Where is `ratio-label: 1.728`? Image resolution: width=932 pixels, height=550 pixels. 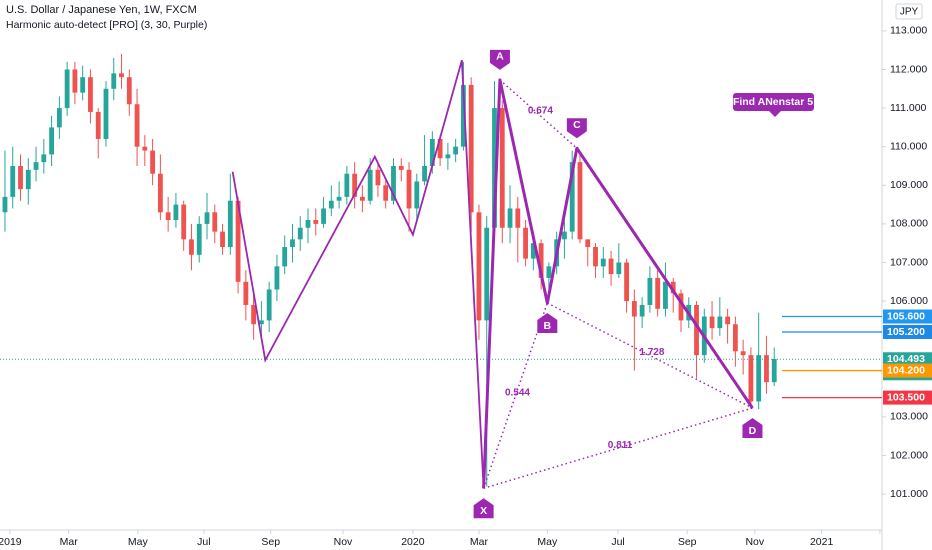 ratio-label: 1.728 is located at coordinates (651, 352).